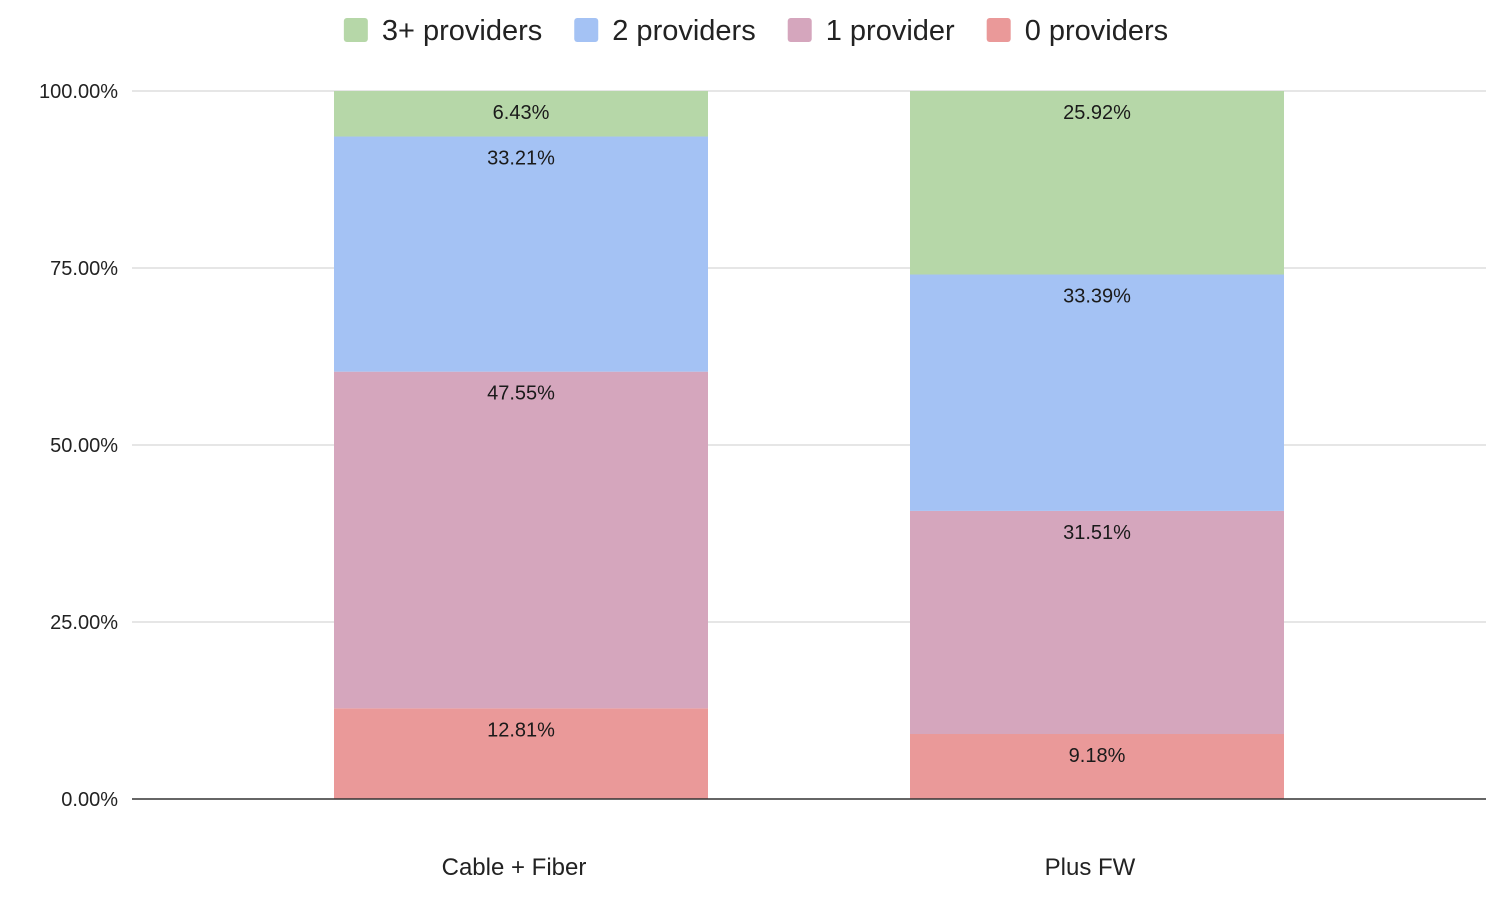 The height and width of the screenshot is (901, 1498). I want to click on y-tick-label: 0.00%, so click(89, 800).